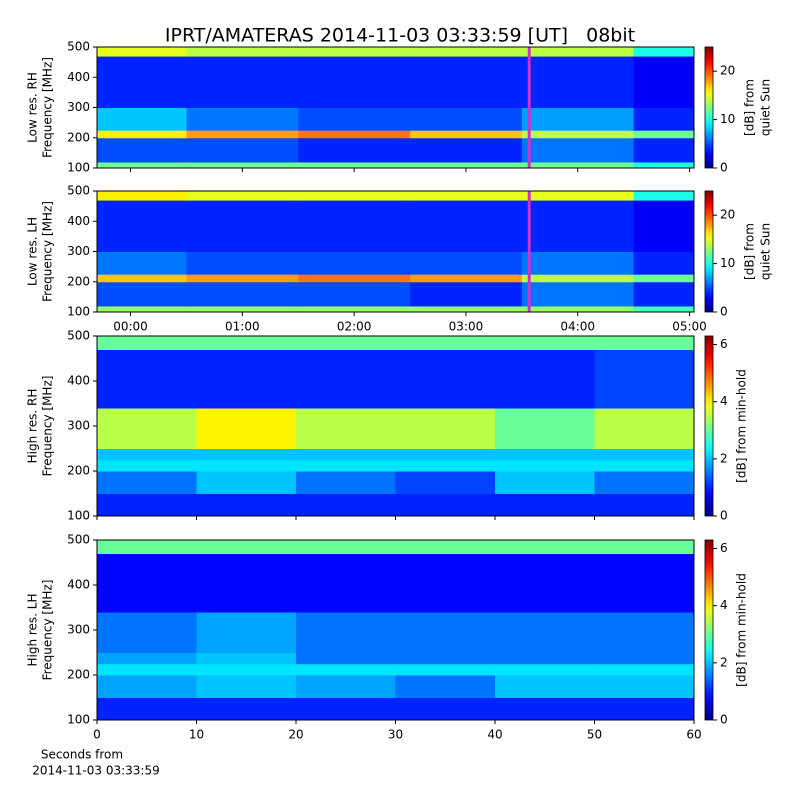 Image resolution: width=800 pixels, height=800 pixels. Describe the element at coordinates (693, 735) in the screenshot. I see `x-tick-label: 60` at that location.